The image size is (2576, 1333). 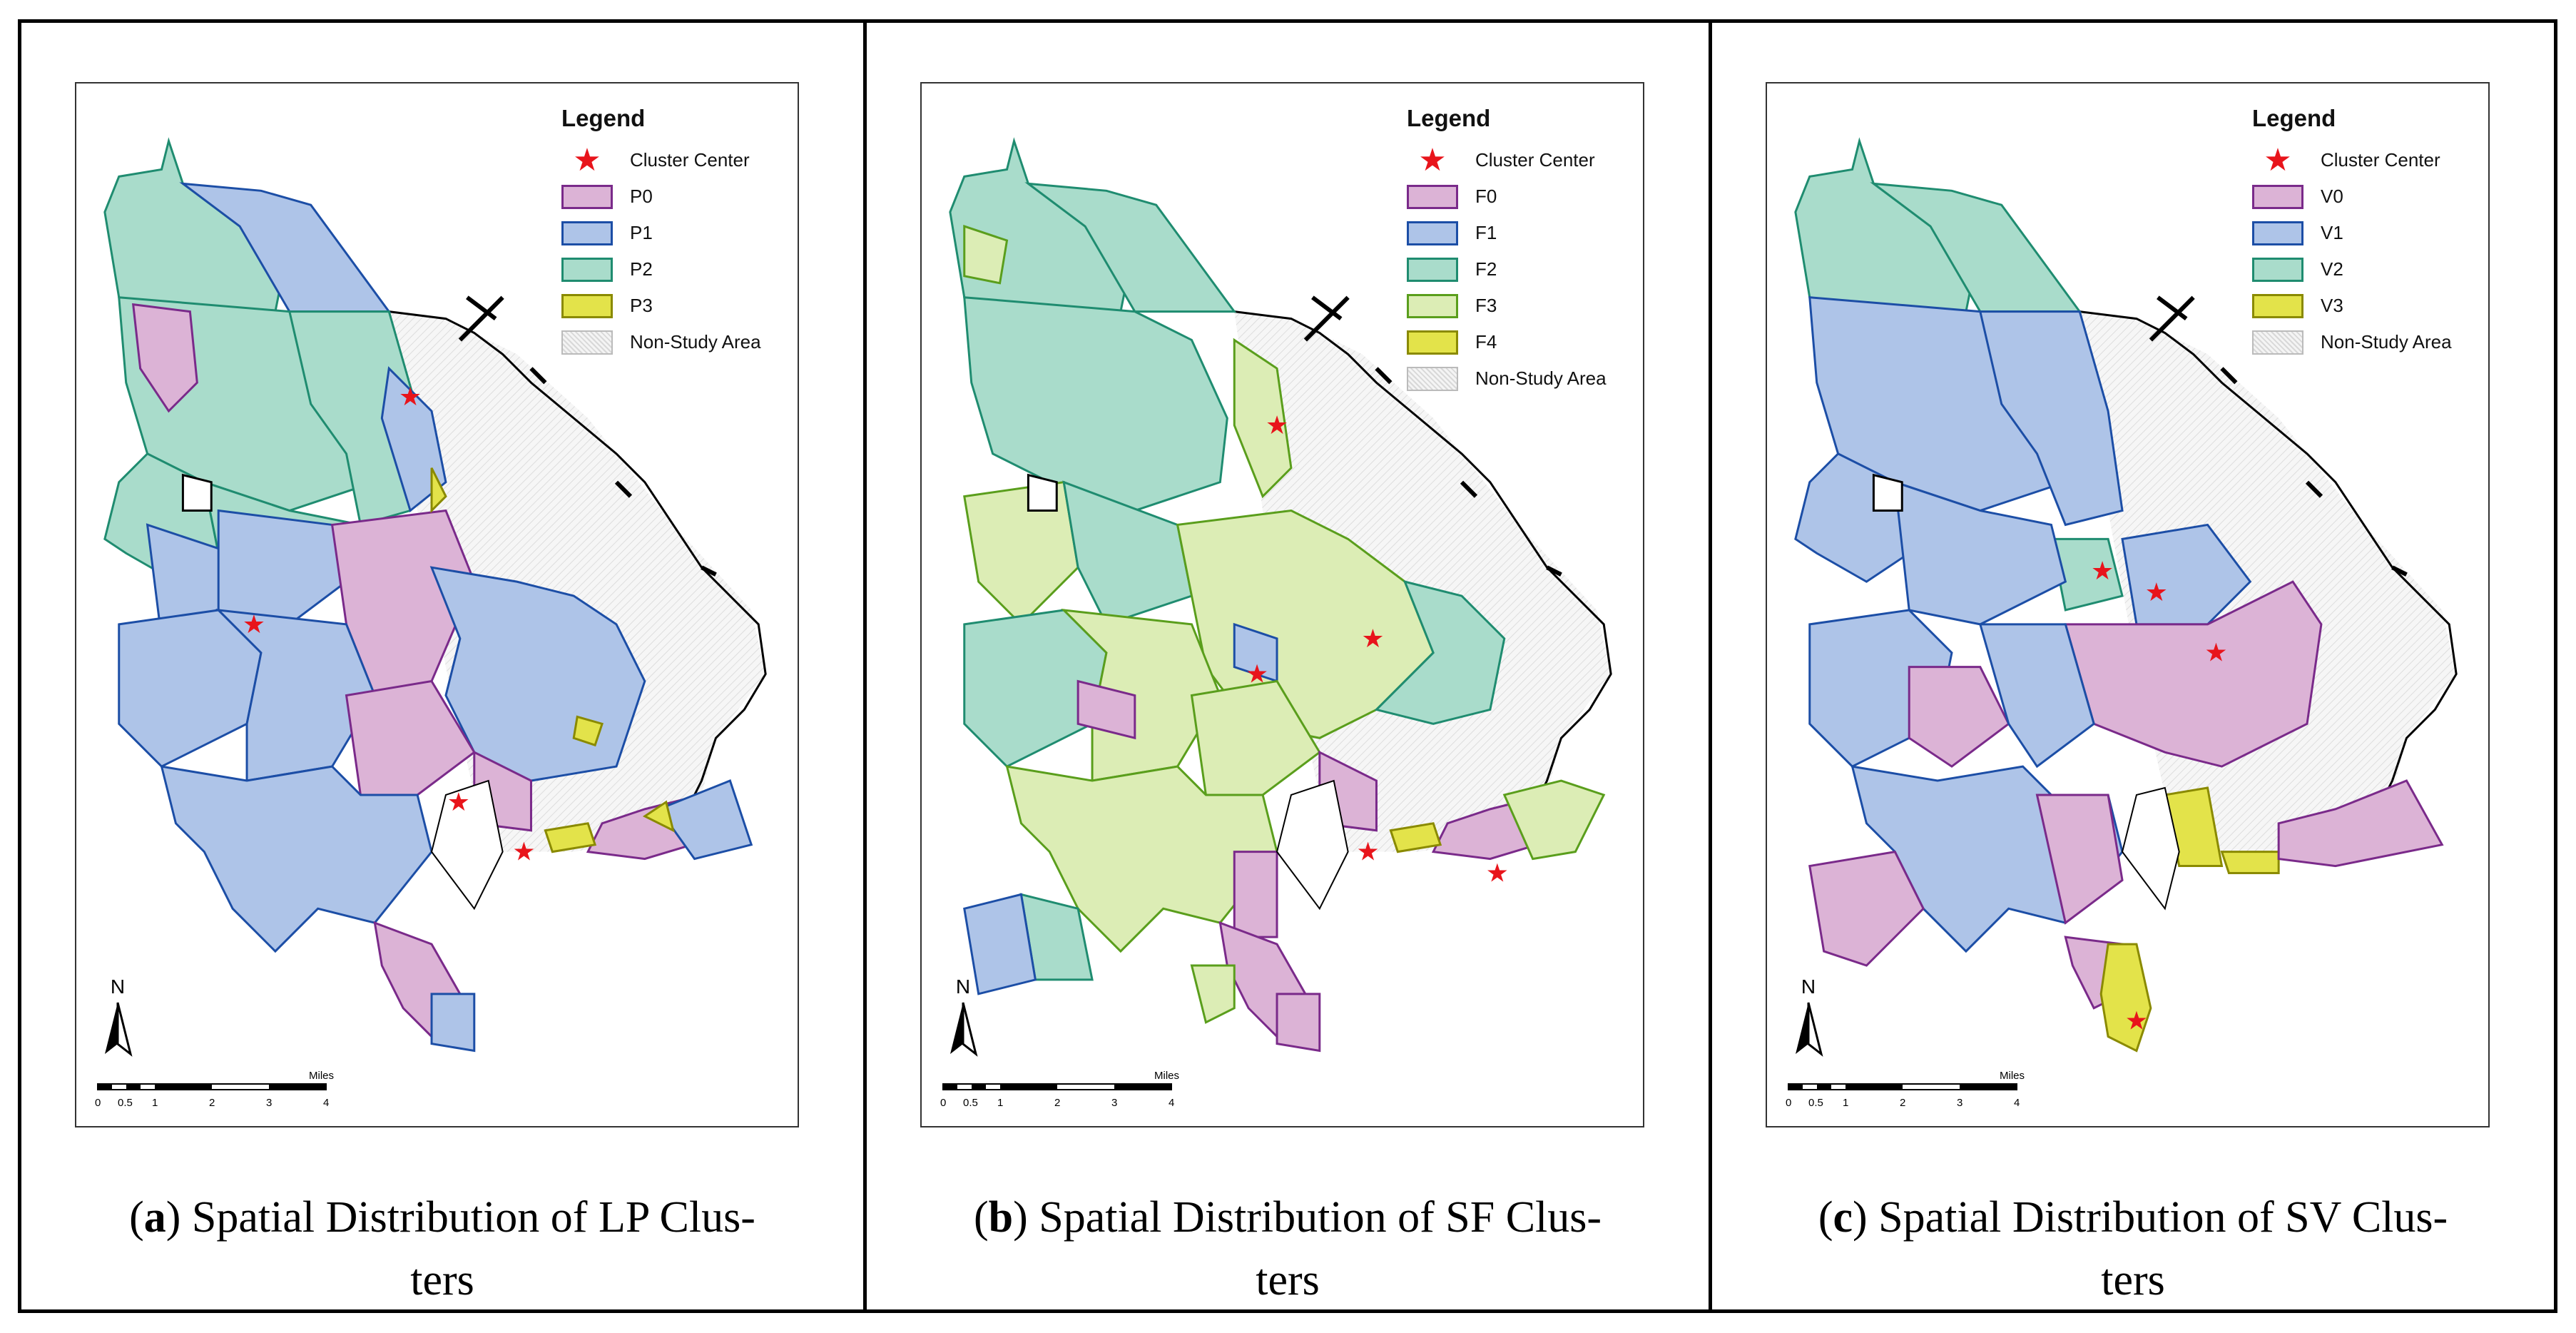 I want to click on coastline, so click(x=1423, y=560).